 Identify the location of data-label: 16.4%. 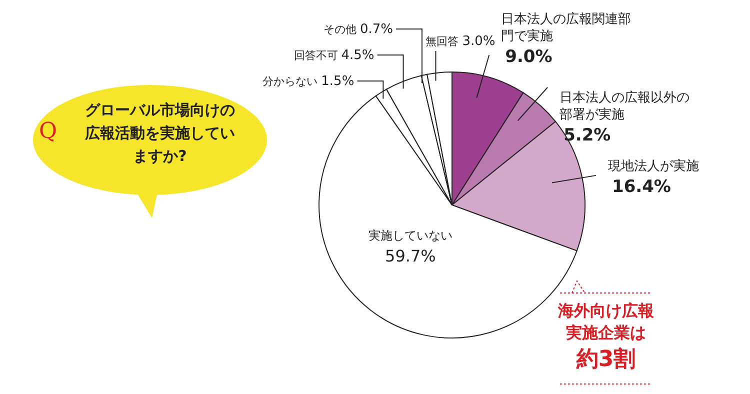
(641, 186).